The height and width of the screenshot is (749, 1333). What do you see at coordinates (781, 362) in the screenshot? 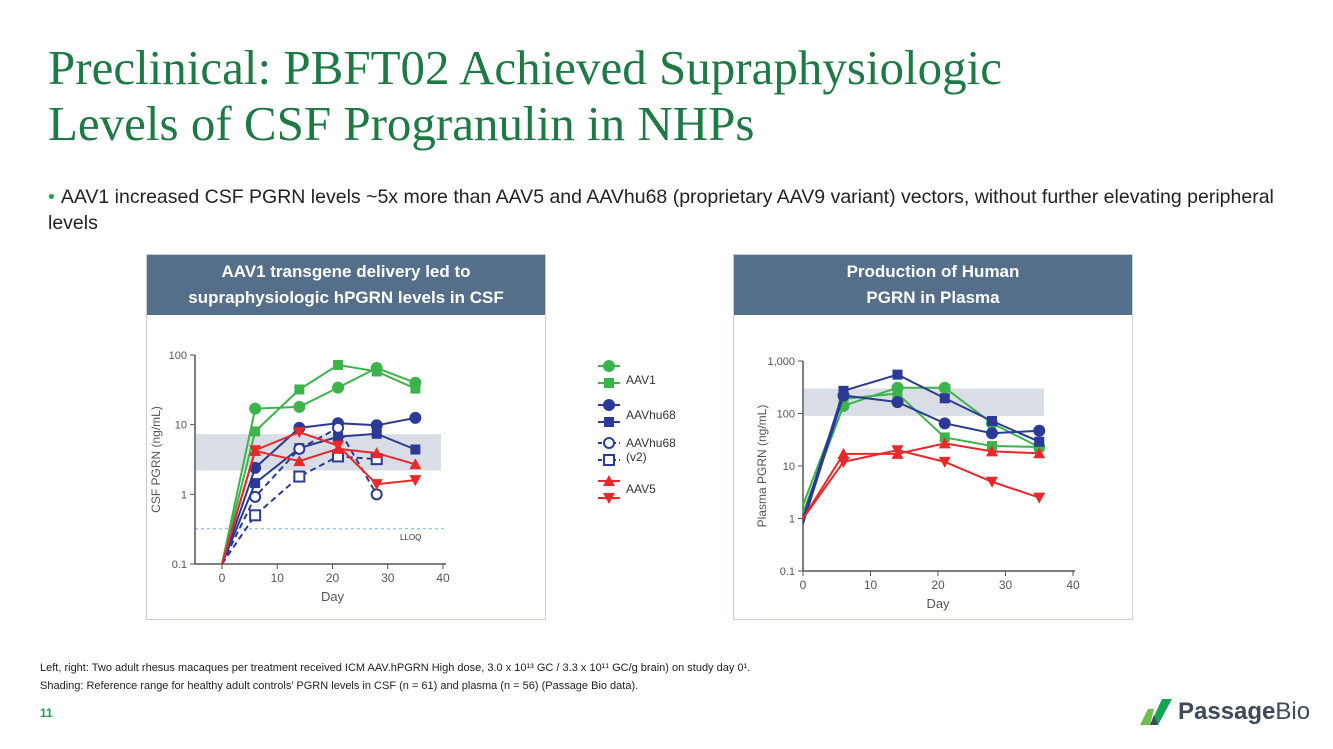
I see `y-tick-label: 1,000` at bounding box center [781, 362].